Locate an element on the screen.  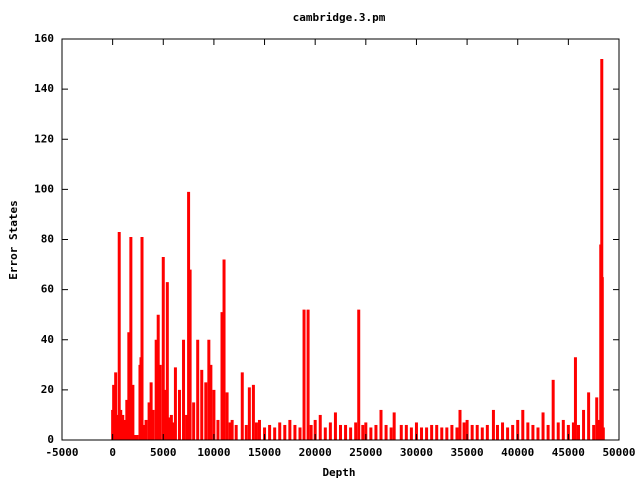
y-tick-label: 140 is located at coordinates (44, 88).